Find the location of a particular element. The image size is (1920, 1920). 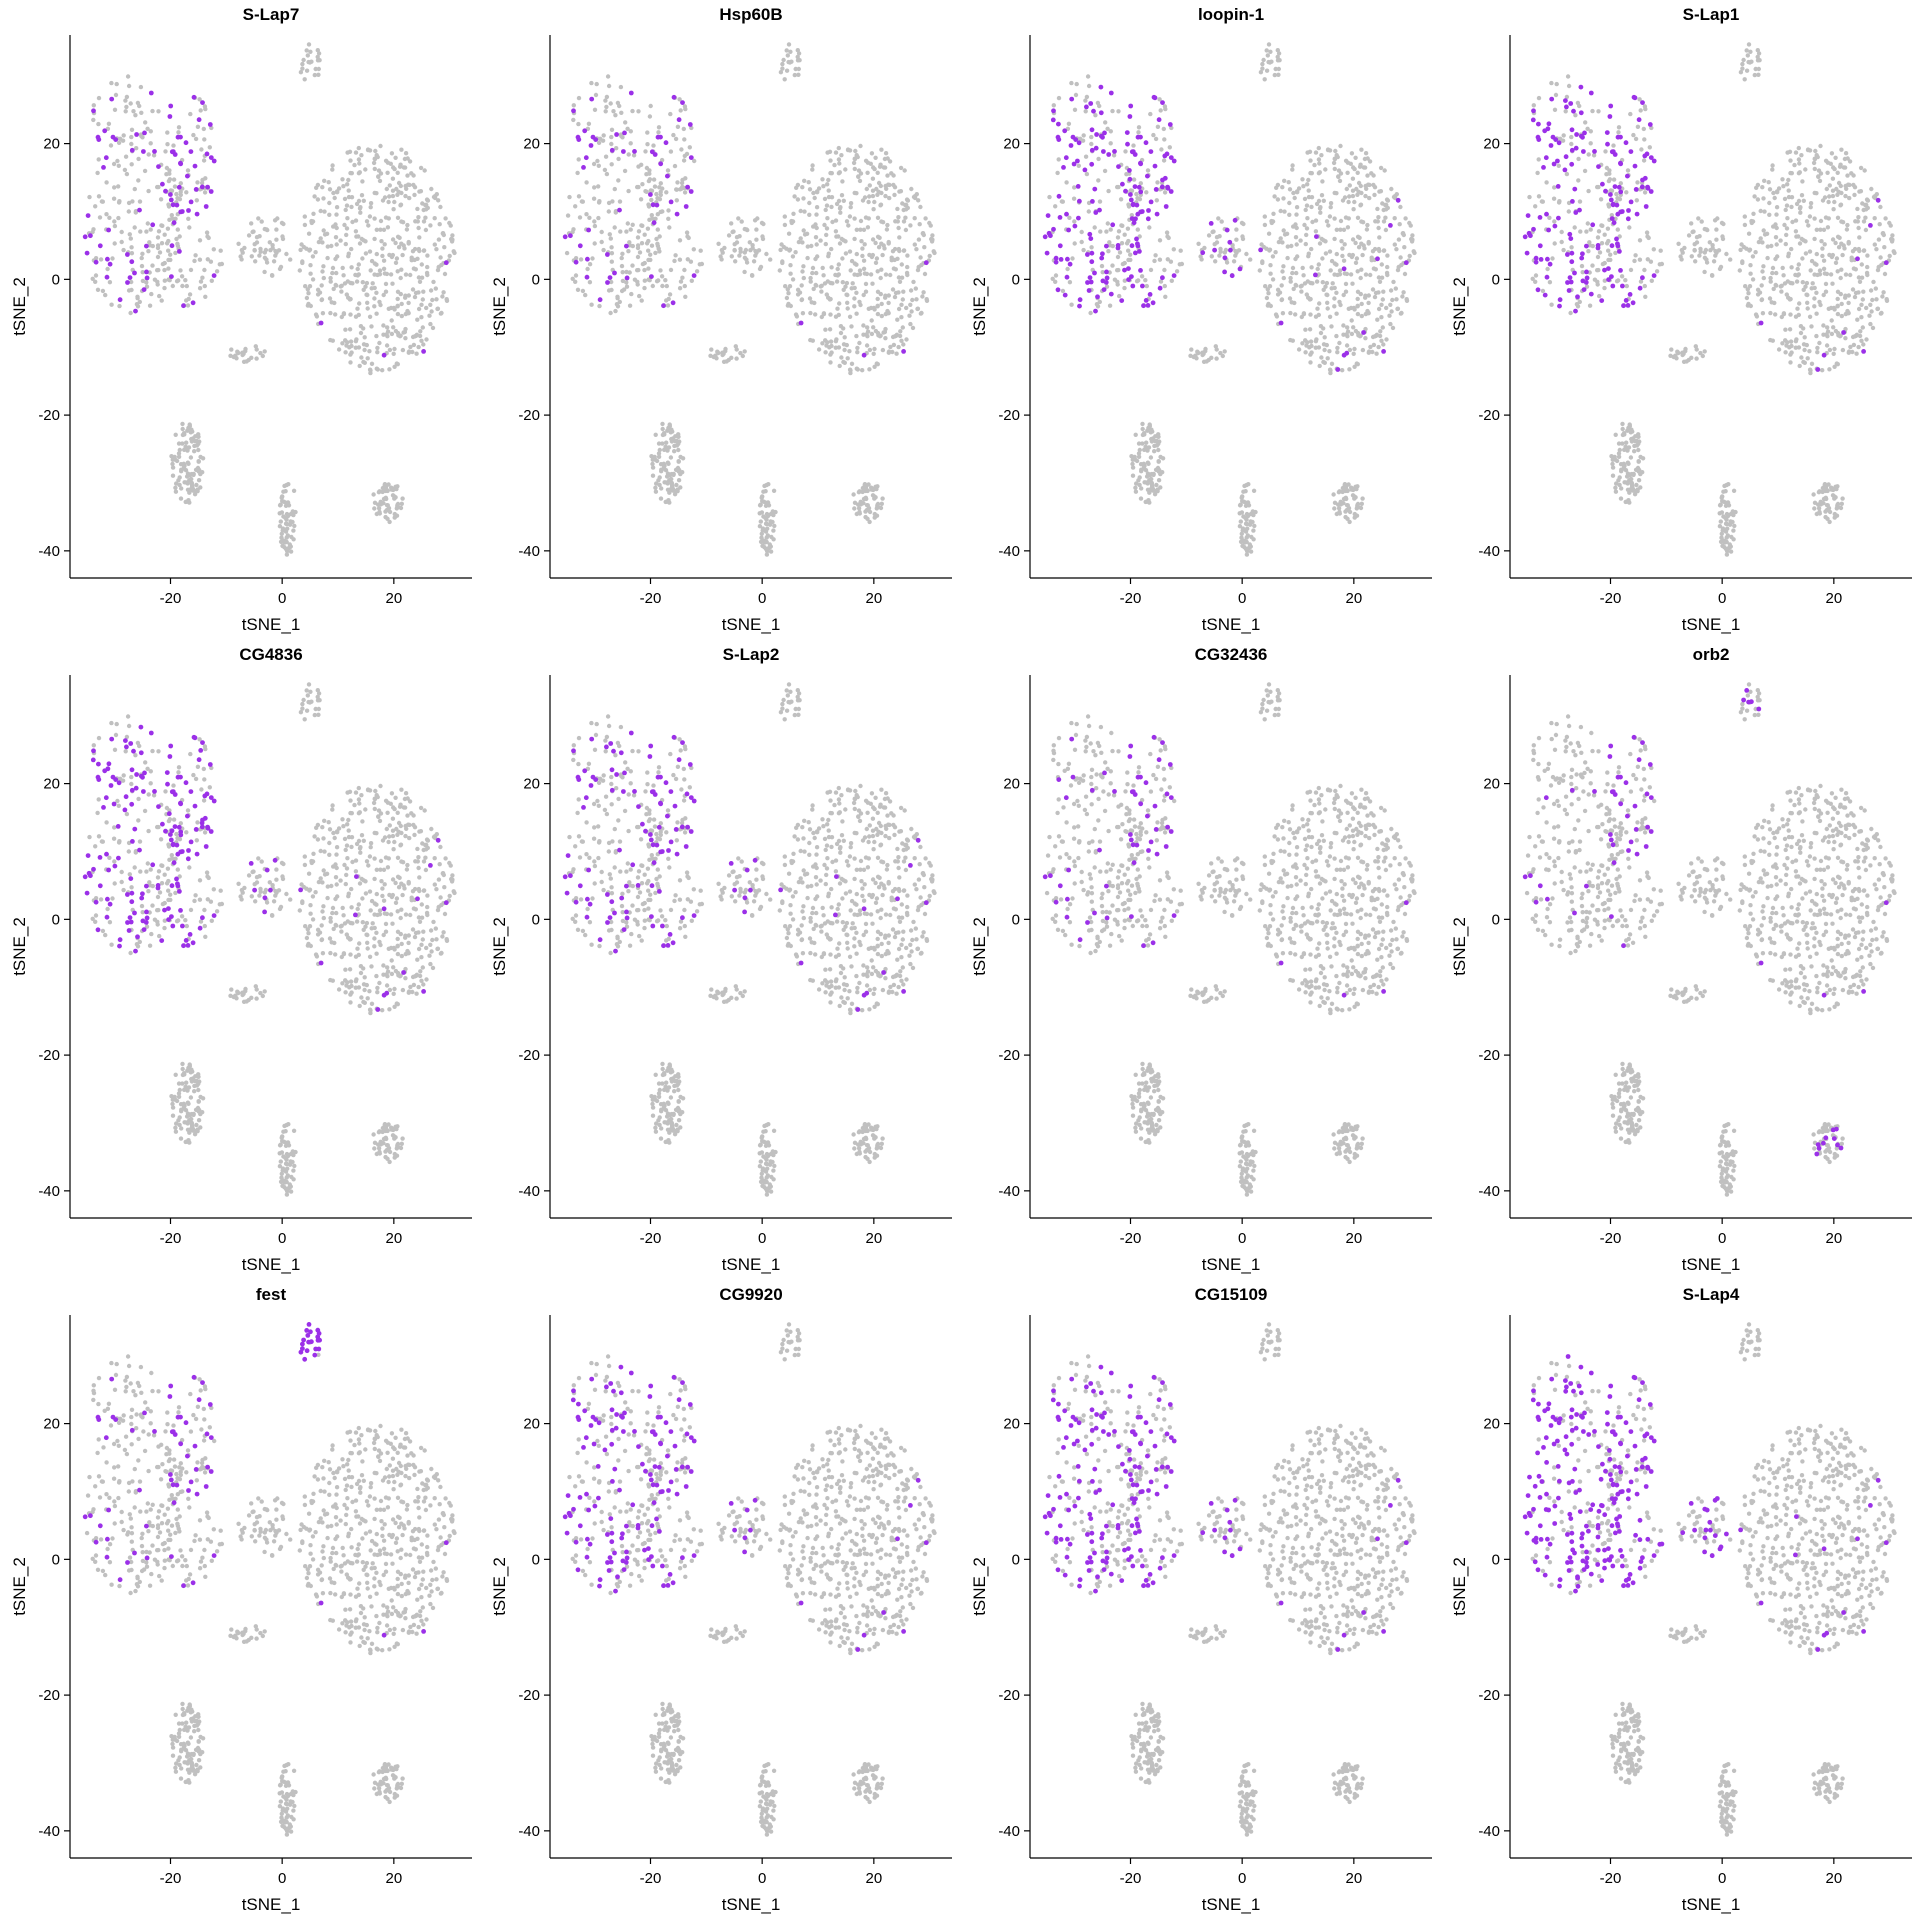

y-tick-label: -40 is located at coordinates (1009, 551).